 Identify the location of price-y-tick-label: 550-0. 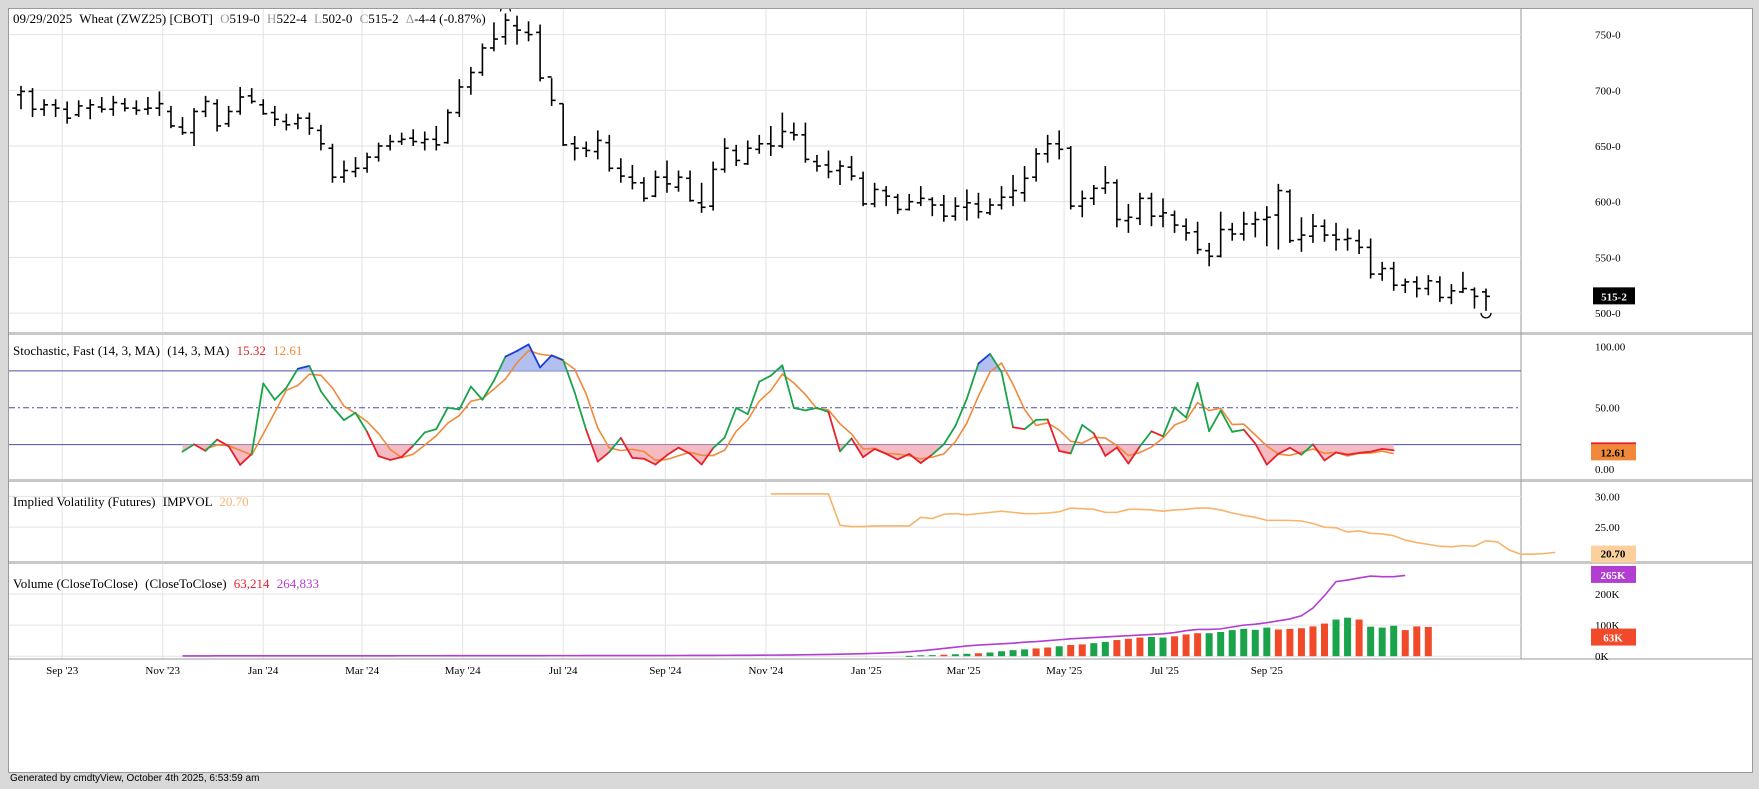
(1608, 258).